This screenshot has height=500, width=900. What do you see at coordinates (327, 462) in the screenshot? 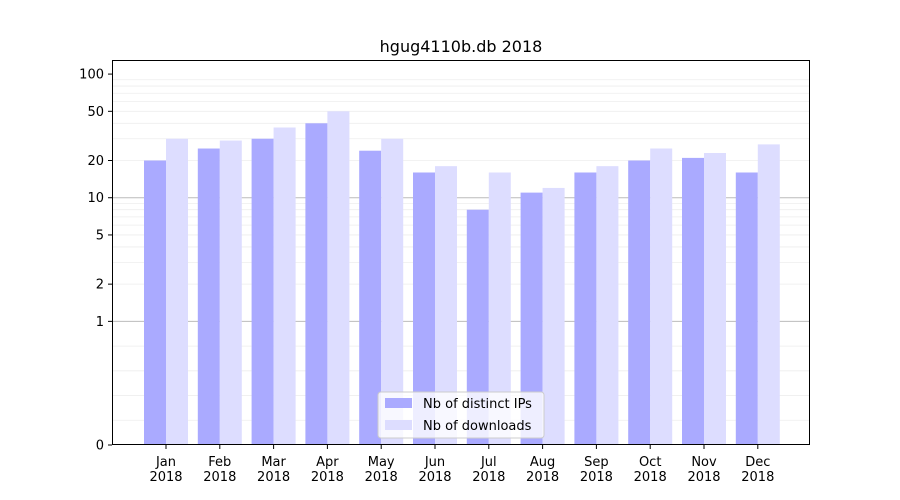
I see `x-tick-label-month: Apr` at bounding box center [327, 462].